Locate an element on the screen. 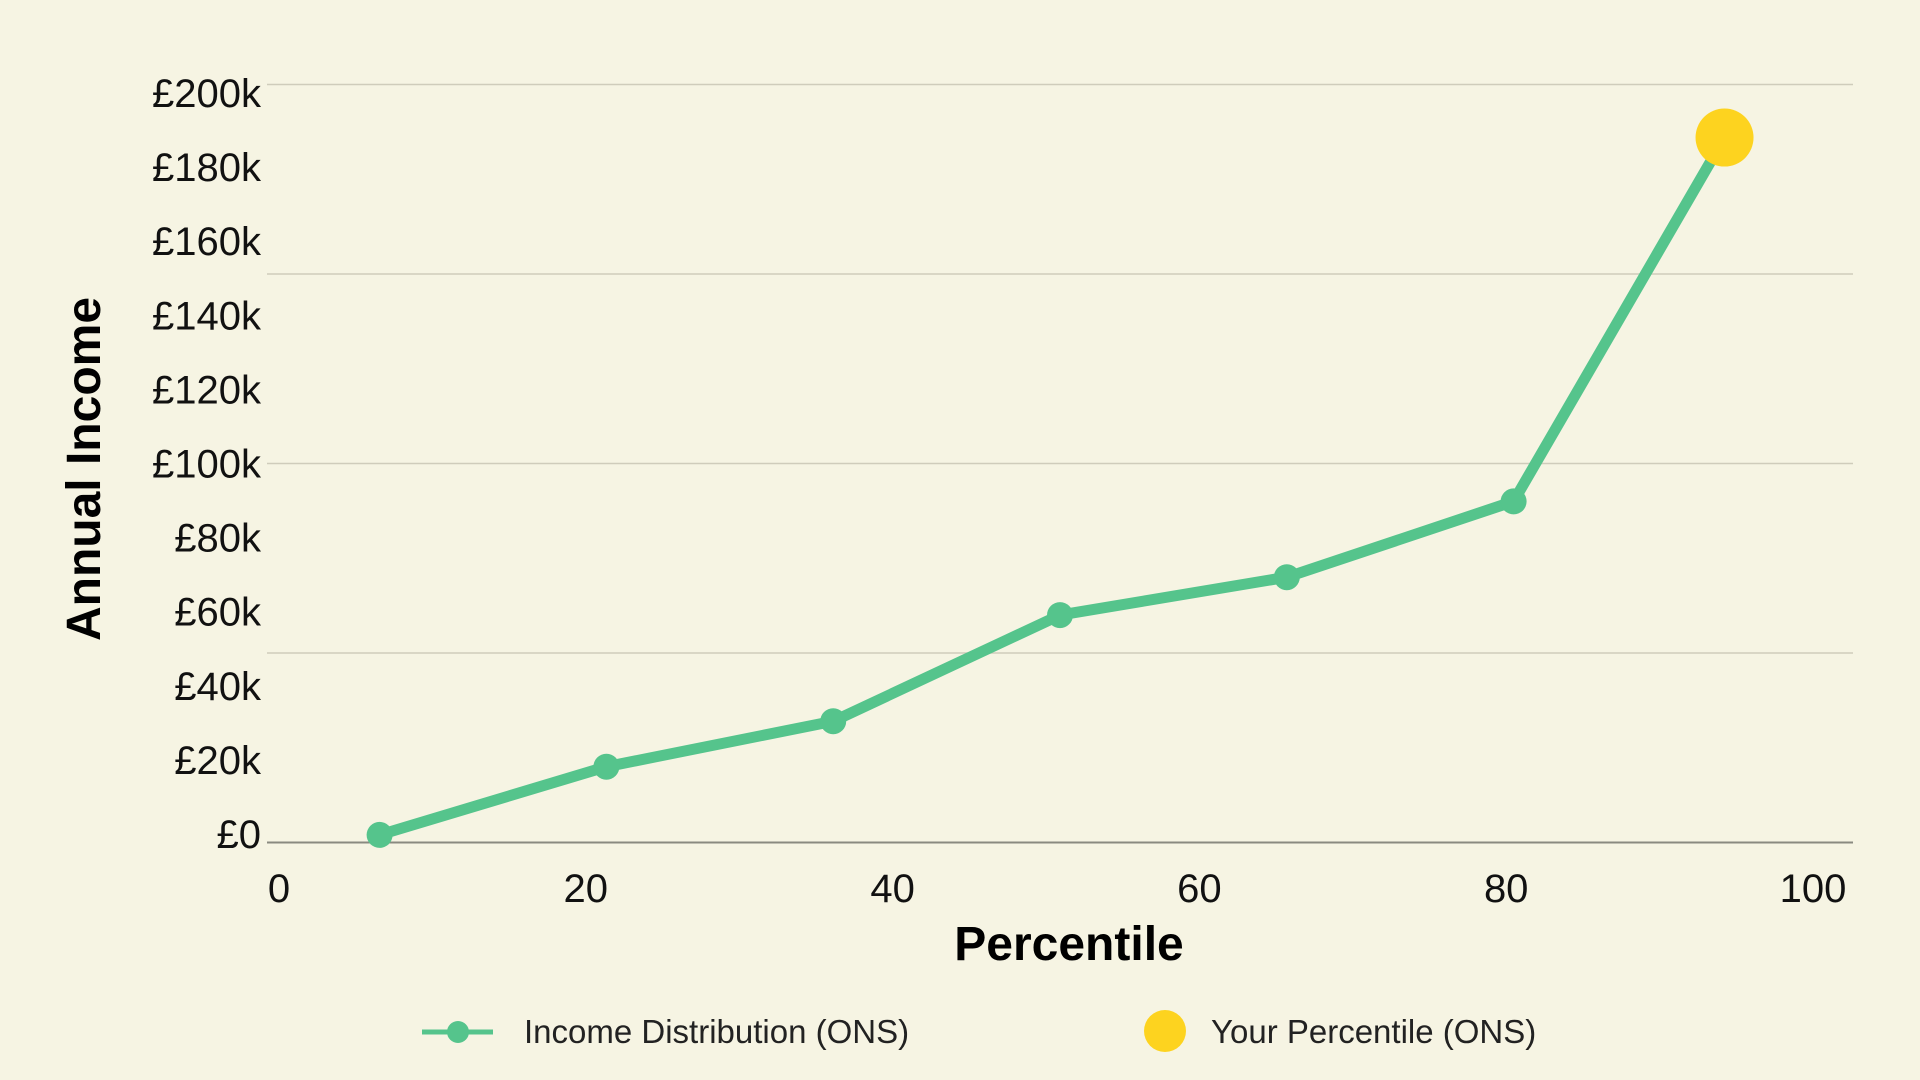 This screenshot has width=1920, height=1080. x-tick-label: 0 is located at coordinates (279, 889).